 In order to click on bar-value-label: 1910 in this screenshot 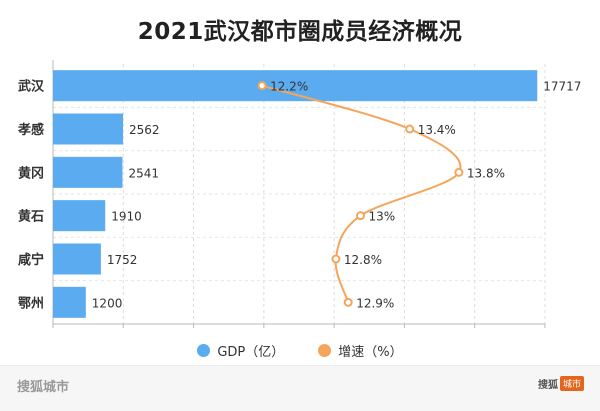, I will do `click(126, 217)`.